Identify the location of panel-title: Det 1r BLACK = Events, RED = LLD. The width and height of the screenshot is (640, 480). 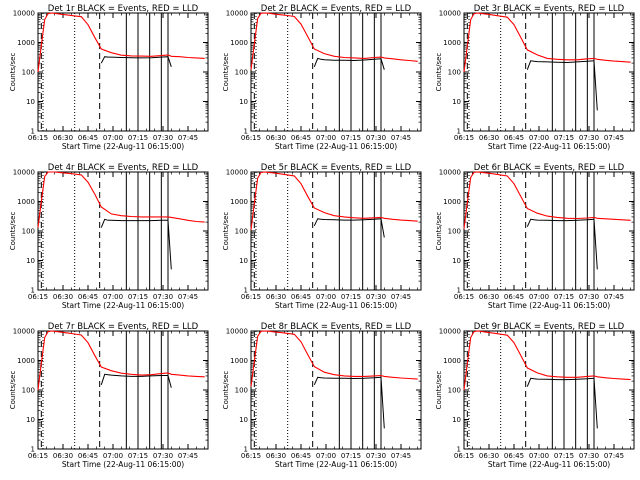
(123, 9).